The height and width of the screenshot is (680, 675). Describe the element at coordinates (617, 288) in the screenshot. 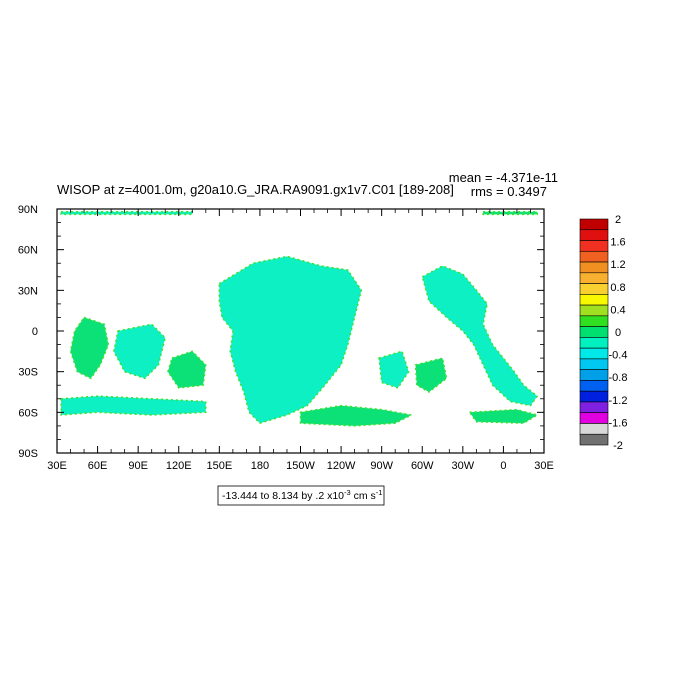

I see `colorbar-label: 0.8` at that location.